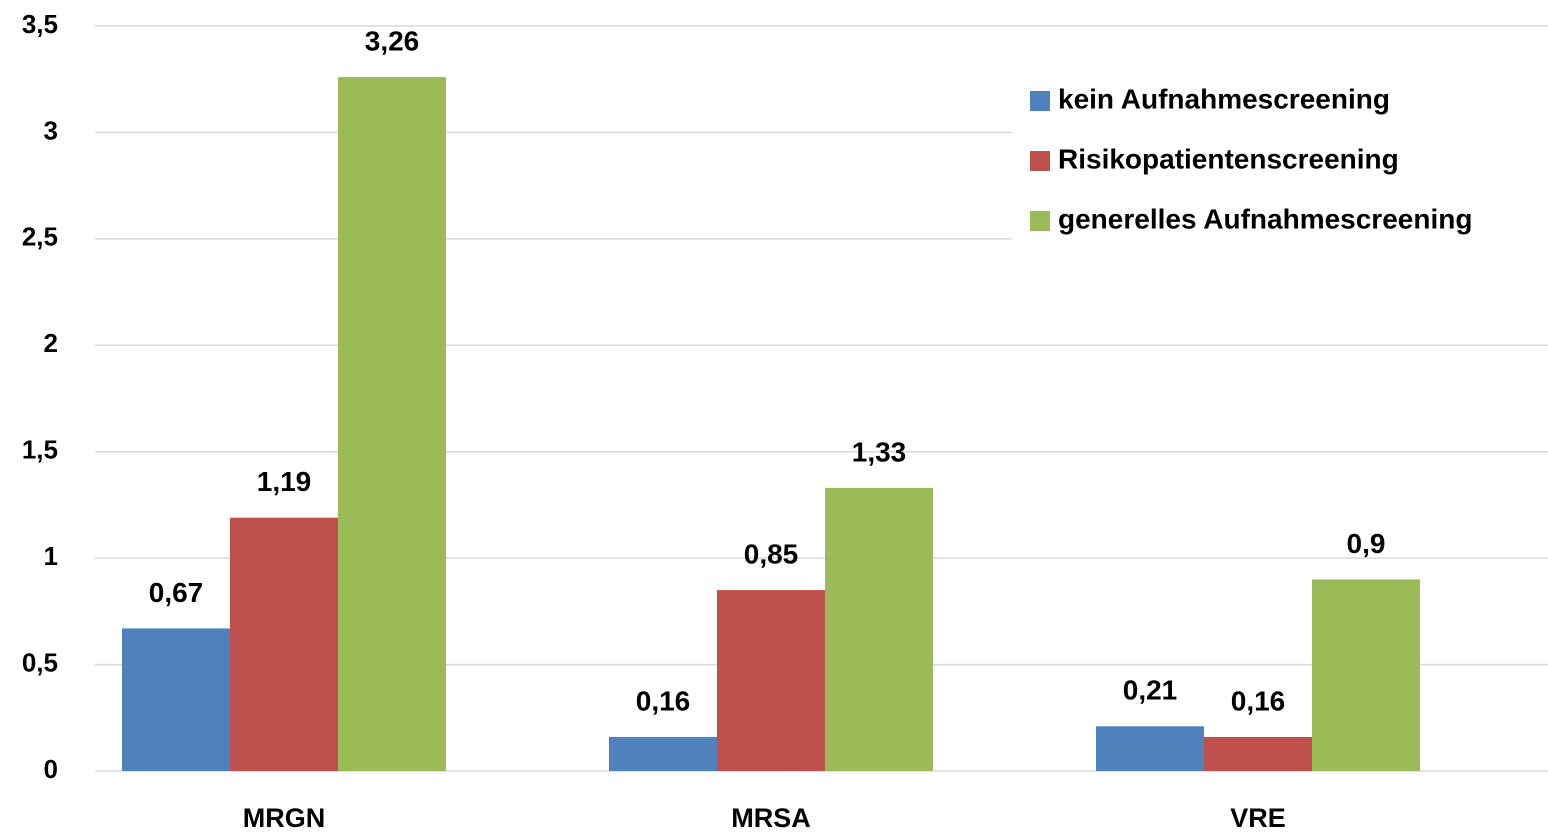  What do you see at coordinates (879, 451) in the screenshot?
I see `data-label: 1,33` at bounding box center [879, 451].